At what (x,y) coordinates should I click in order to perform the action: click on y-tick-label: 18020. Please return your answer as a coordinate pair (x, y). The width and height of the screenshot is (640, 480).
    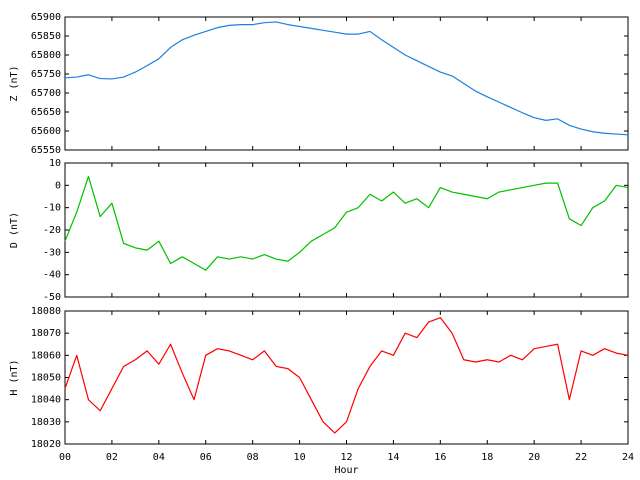
    Looking at the image, I should click on (46, 444).